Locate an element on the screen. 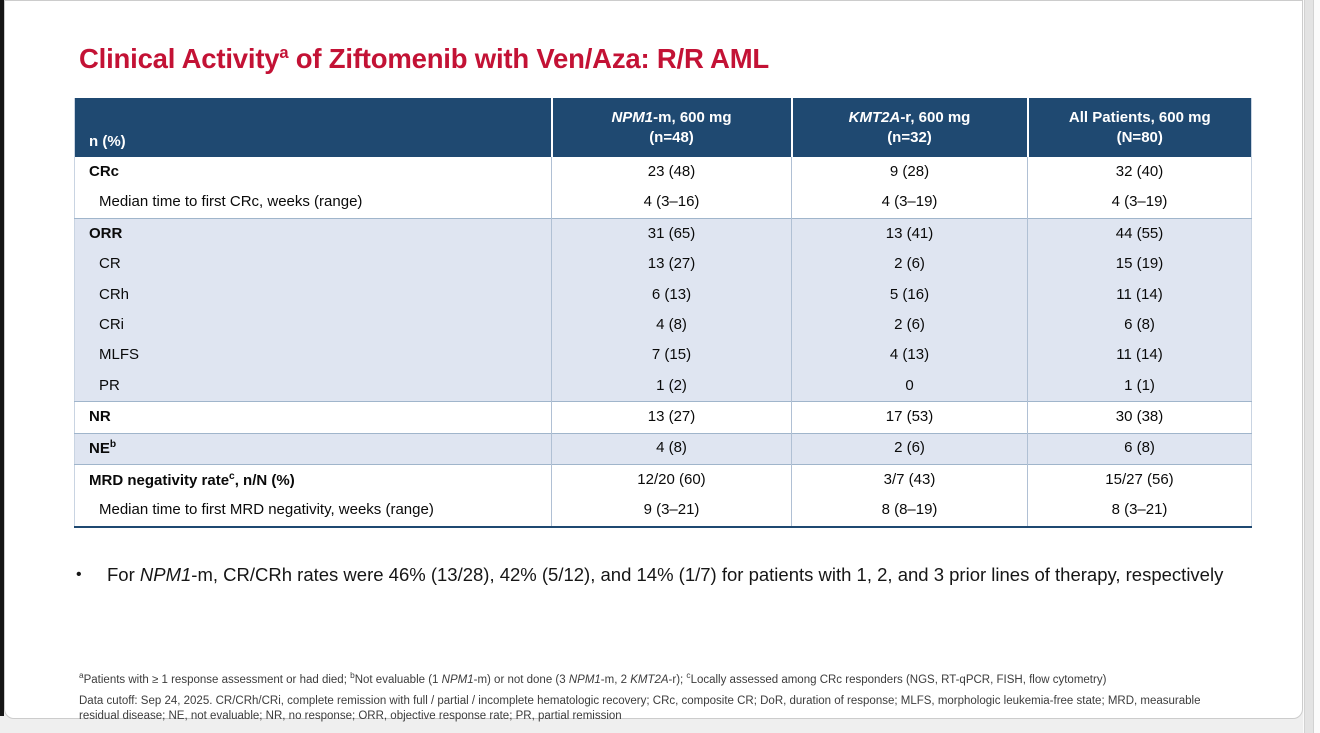 This screenshot has height=733, width=1320. row-value: 8 (3–21) is located at coordinates (1139, 511).